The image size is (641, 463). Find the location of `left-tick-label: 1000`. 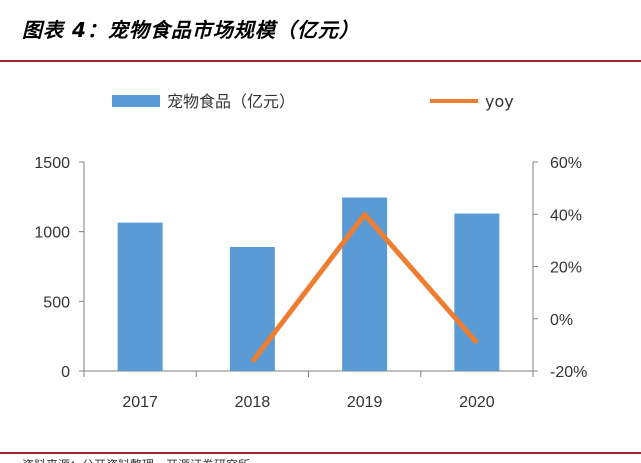

left-tick-label: 1000 is located at coordinates (52, 233).